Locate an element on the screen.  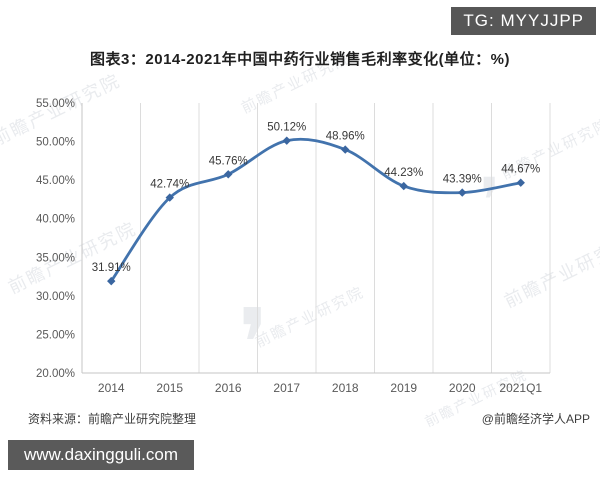
y-tick-label: 30.00% is located at coordinates (55, 297).